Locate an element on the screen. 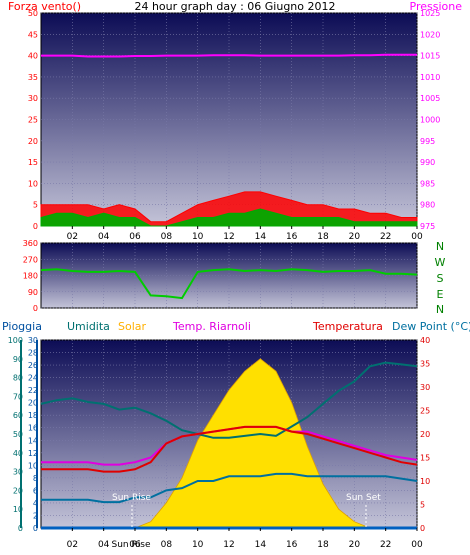 The height and width of the screenshot is (555, 470). direction-label-n-bottom: N is located at coordinates (440, 309).